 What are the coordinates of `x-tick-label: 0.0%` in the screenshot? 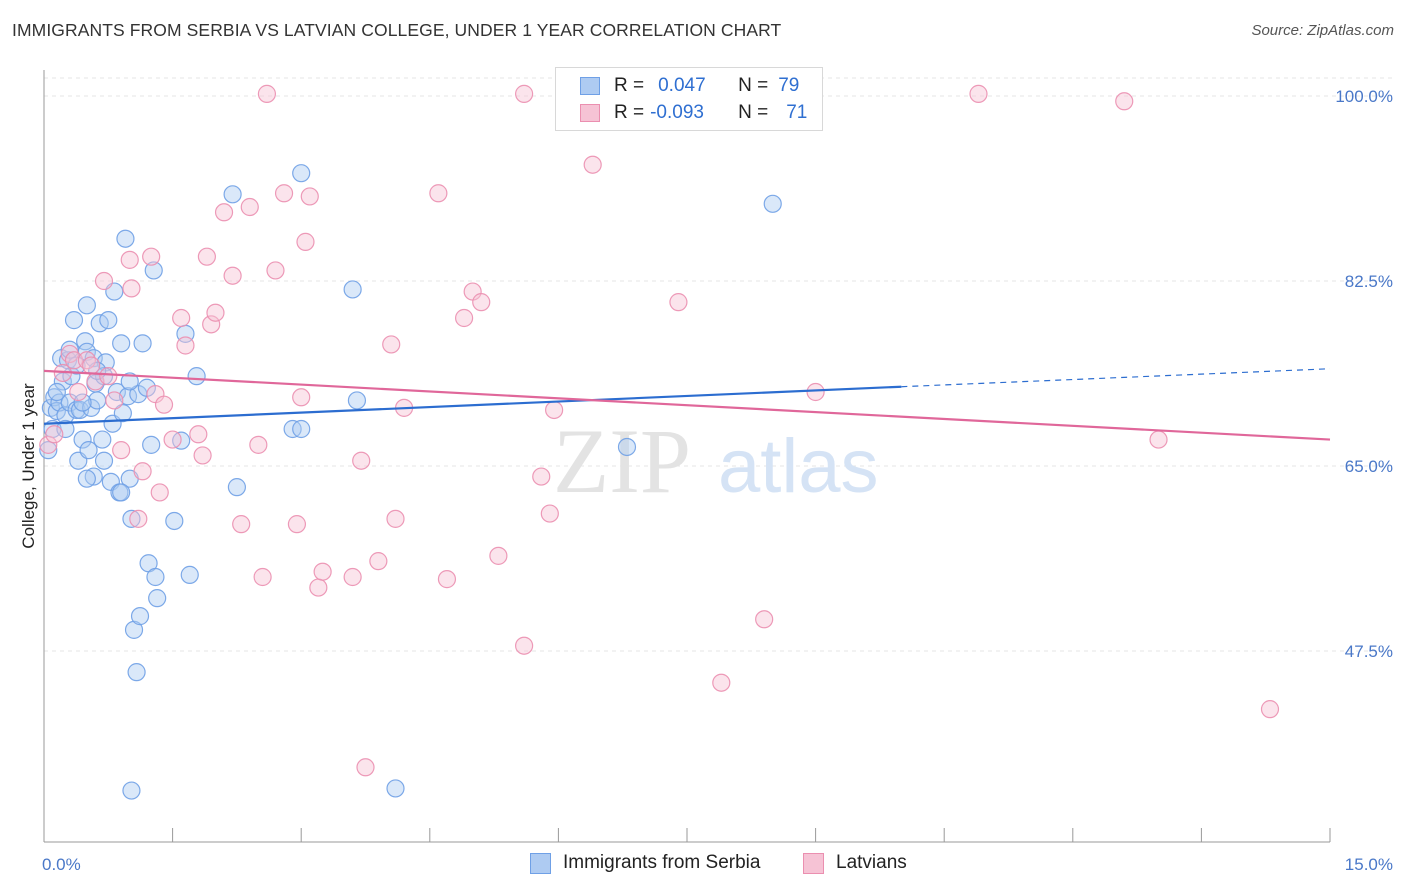 It's located at (61, 864).